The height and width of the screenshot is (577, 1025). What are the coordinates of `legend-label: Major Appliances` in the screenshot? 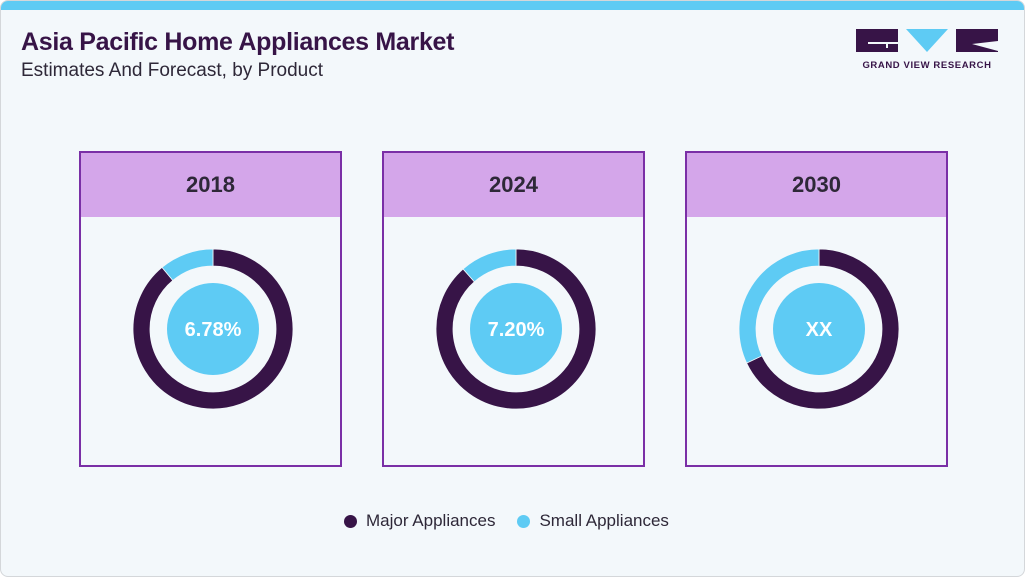 It's located at (431, 520).